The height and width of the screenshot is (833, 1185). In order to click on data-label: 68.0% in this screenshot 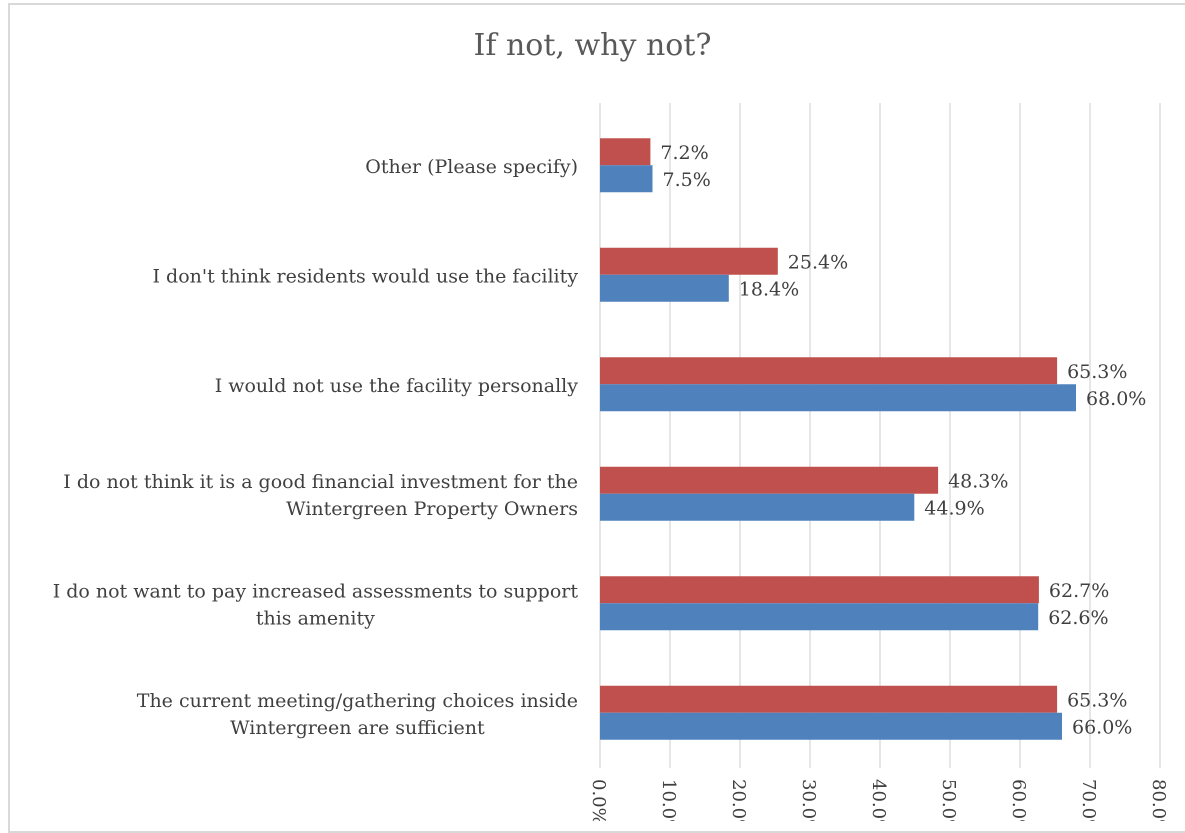, I will do `click(1116, 399)`.